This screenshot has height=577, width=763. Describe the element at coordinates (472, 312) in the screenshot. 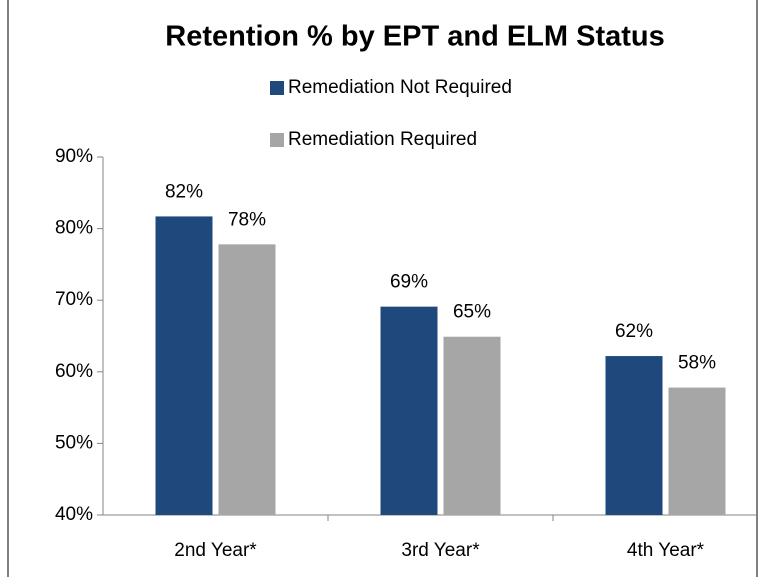

I see `data-label: 65%` at that location.